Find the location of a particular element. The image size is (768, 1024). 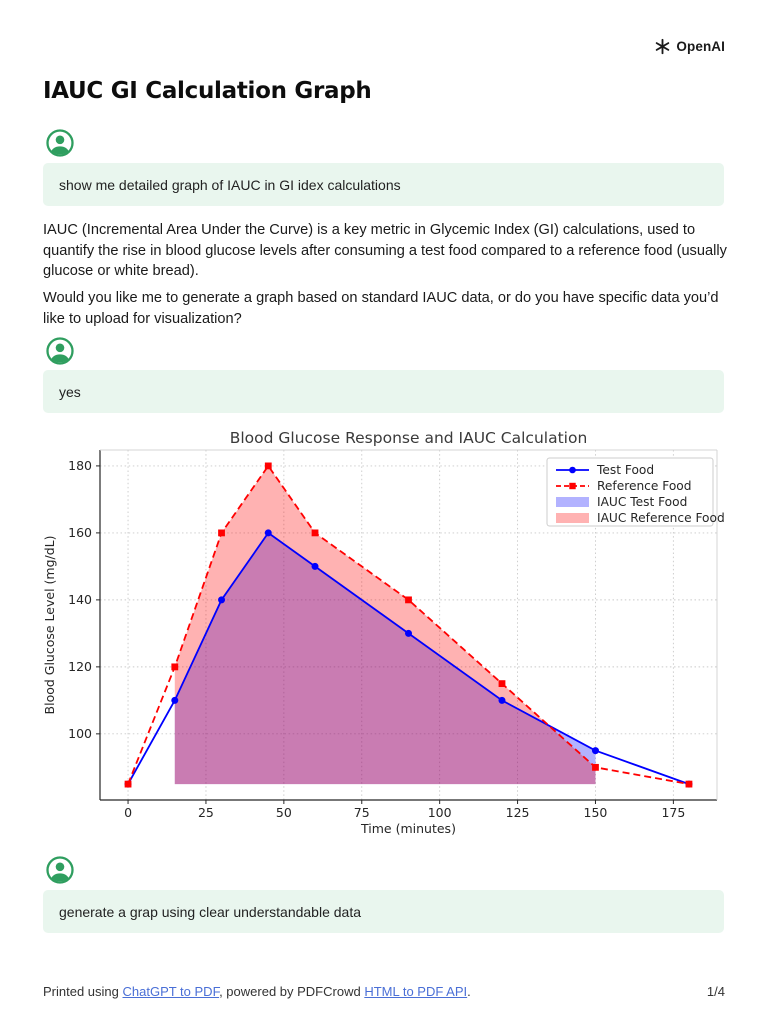

y-tick-label: 140 is located at coordinates (80, 599).